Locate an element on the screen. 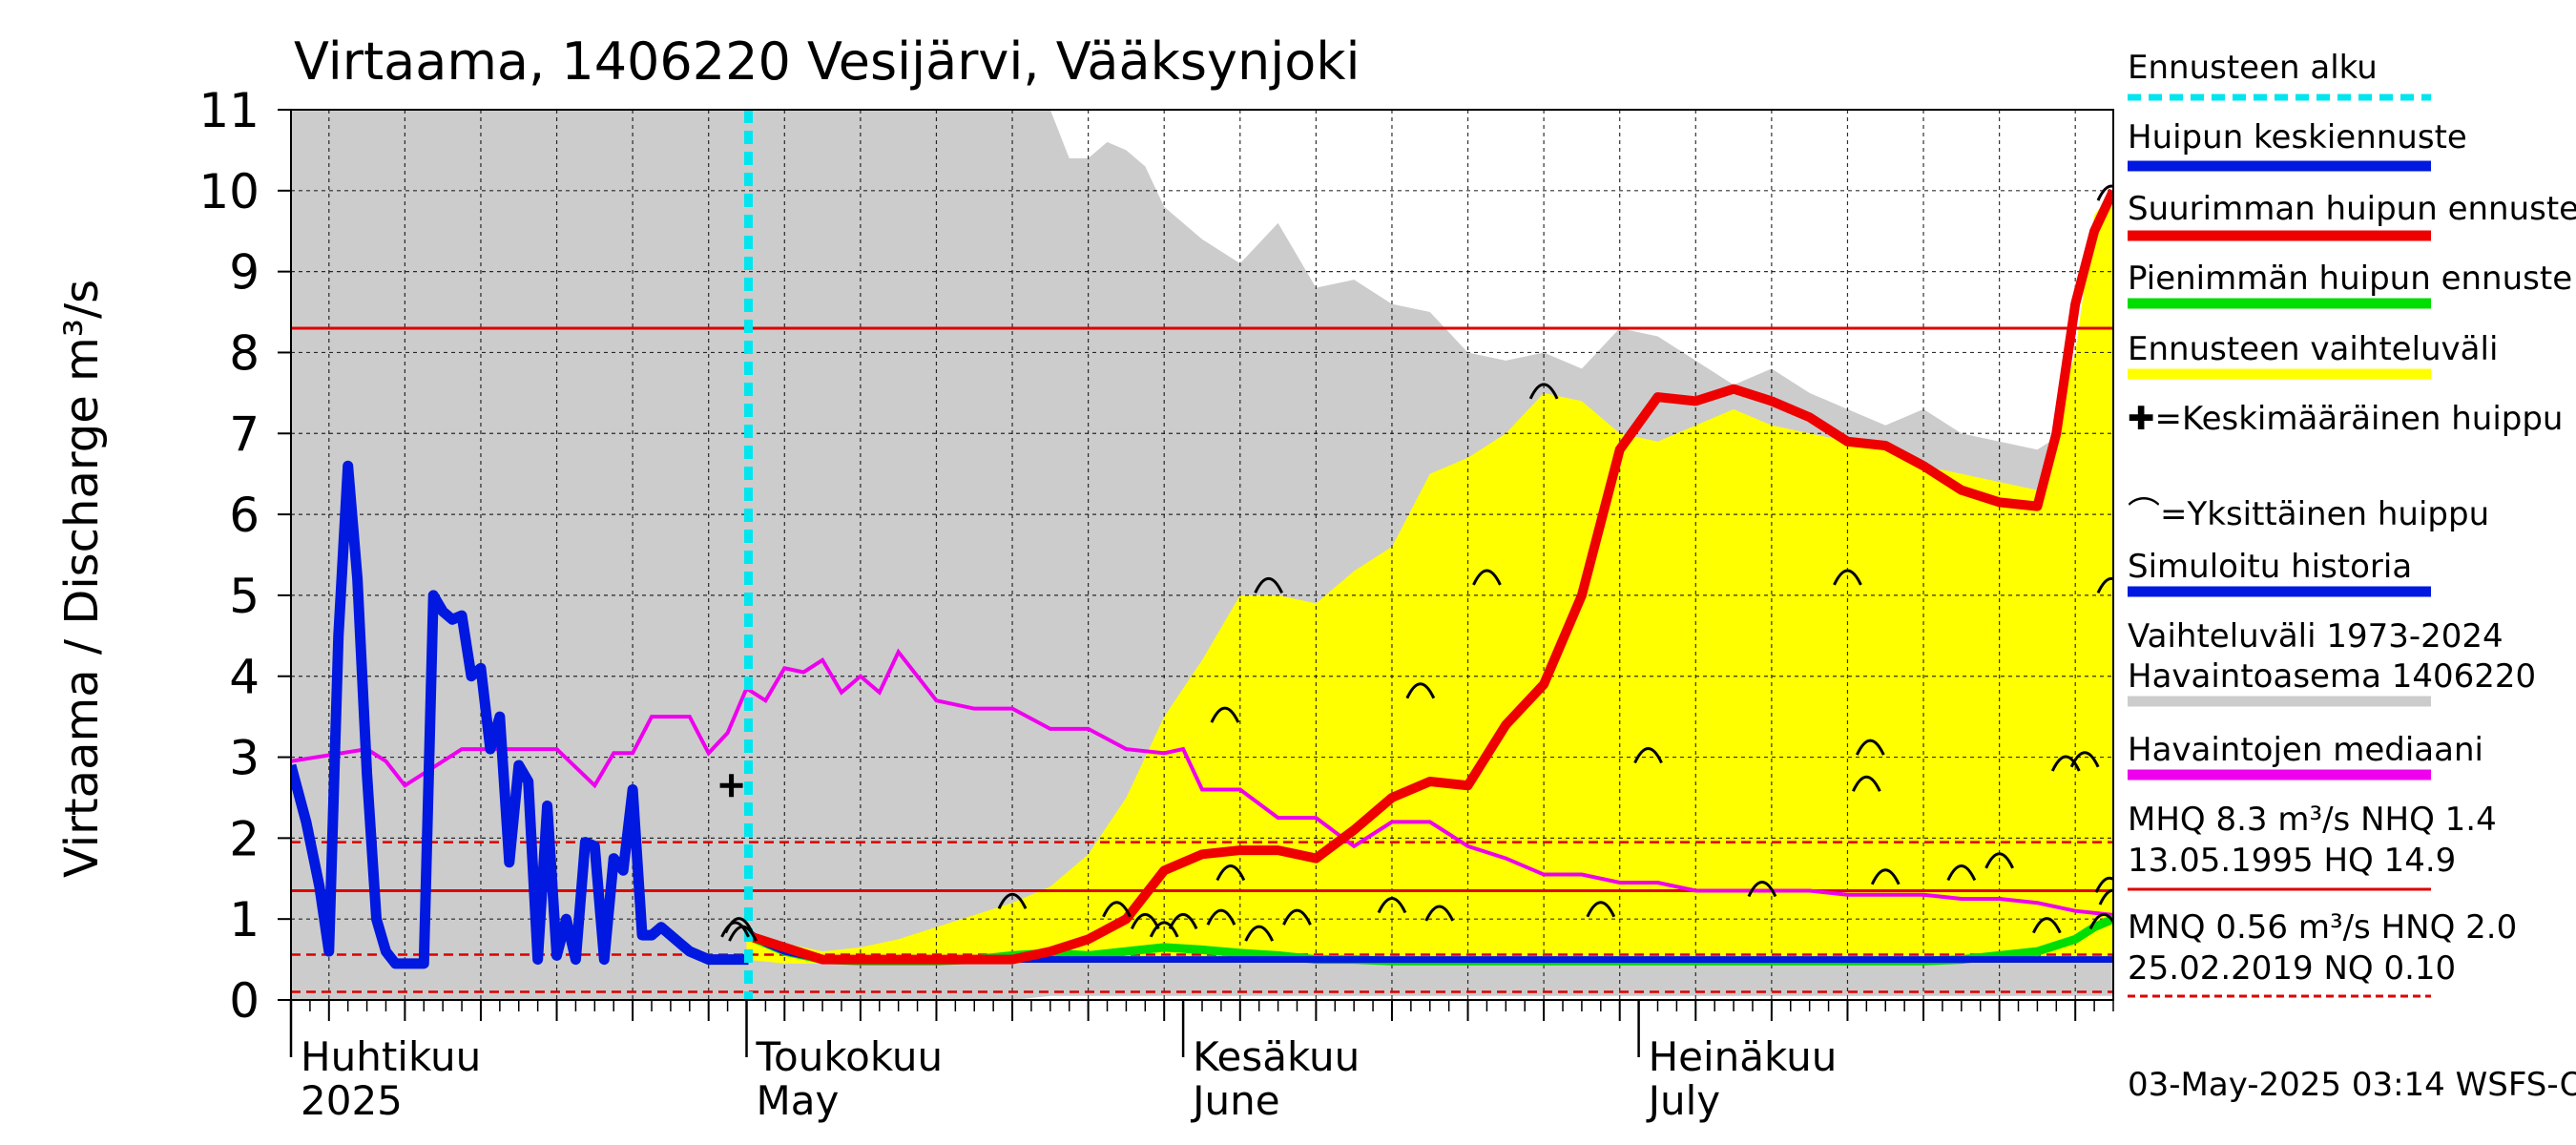  y-tick-label: 11 is located at coordinates (229, 110).